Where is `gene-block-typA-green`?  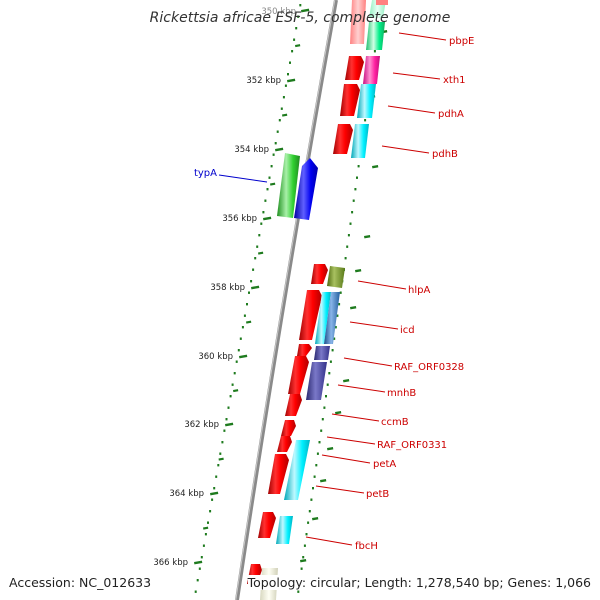
gene-block-typA-green is located at coordinates (288, 185).